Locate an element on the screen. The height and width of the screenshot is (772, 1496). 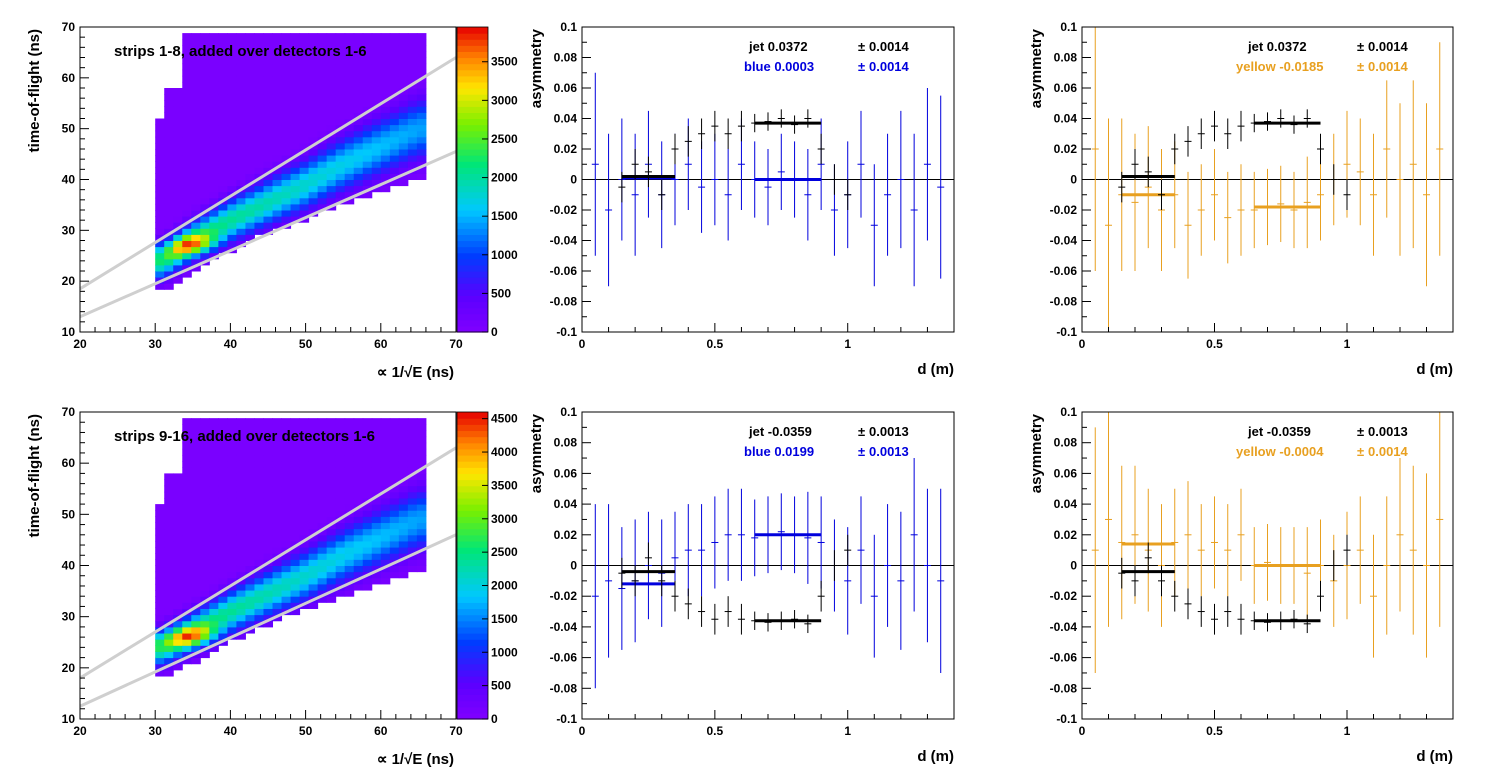
y-tick-label: 40 is located at coordinates (69, 180).